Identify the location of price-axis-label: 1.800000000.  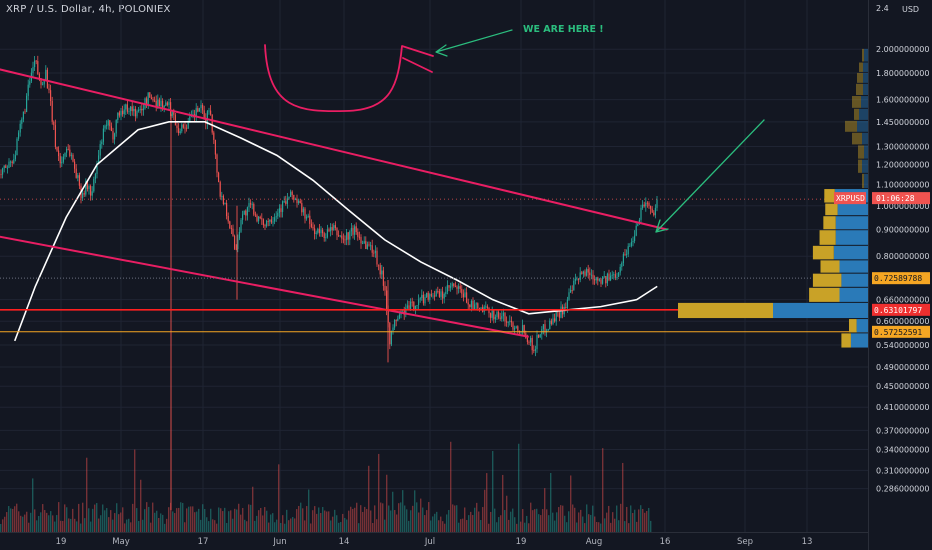
(902, 73).